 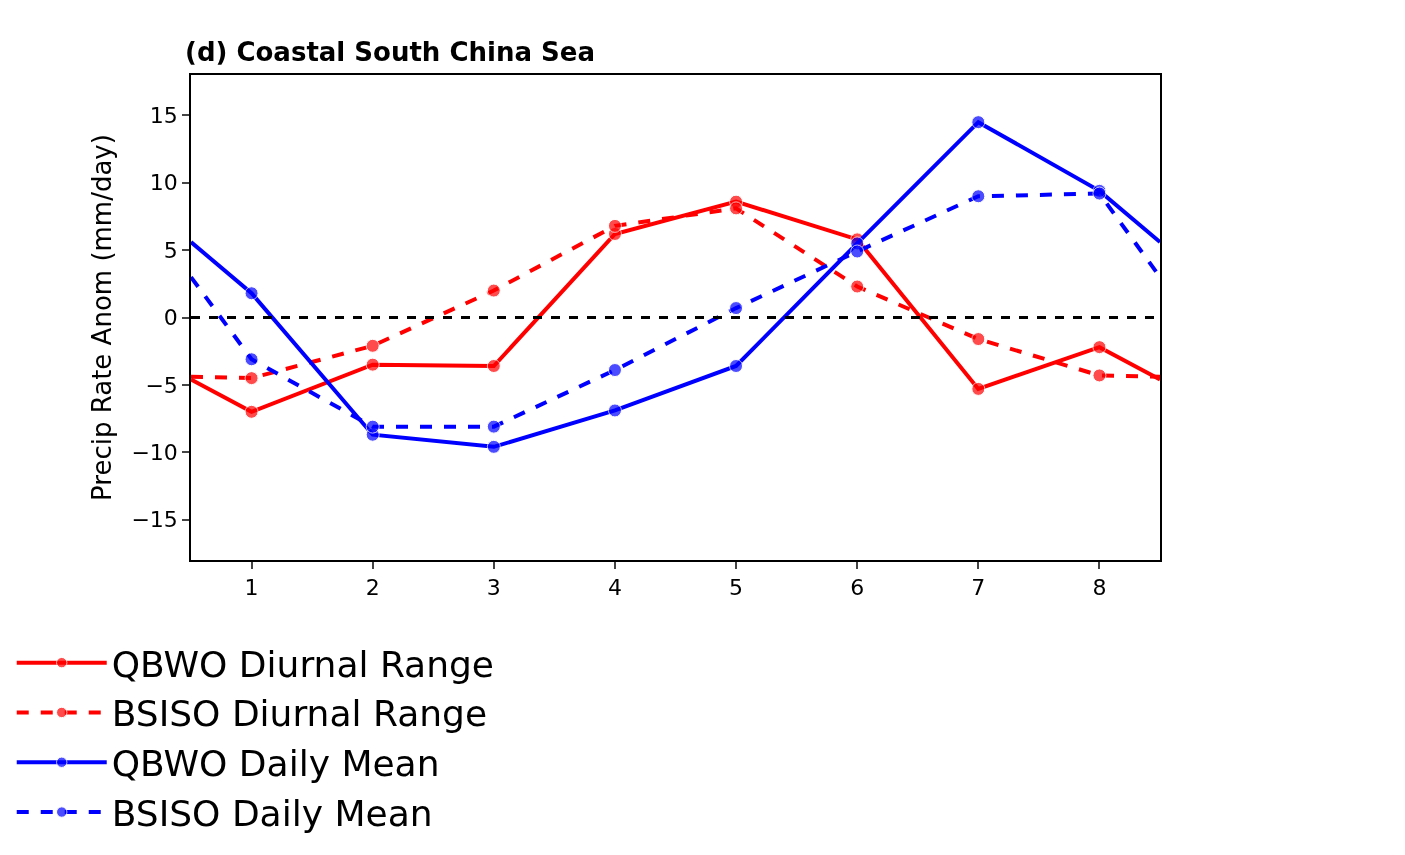 What do you see at coordinates (102, 317) in the screenshot?
I see `y-axis-title: Precip Rate Anom (mm/day)` at bounding box center [102, 317].